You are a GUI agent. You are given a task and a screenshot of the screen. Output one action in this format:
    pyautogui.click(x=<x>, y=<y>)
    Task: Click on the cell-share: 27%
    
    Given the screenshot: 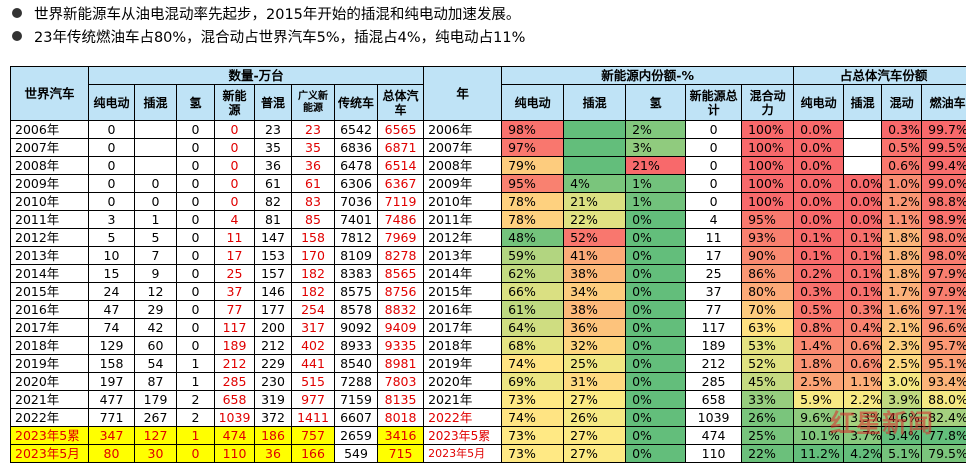 What is the action you would take?
    pyautogui.click(x=595, y=453)
    